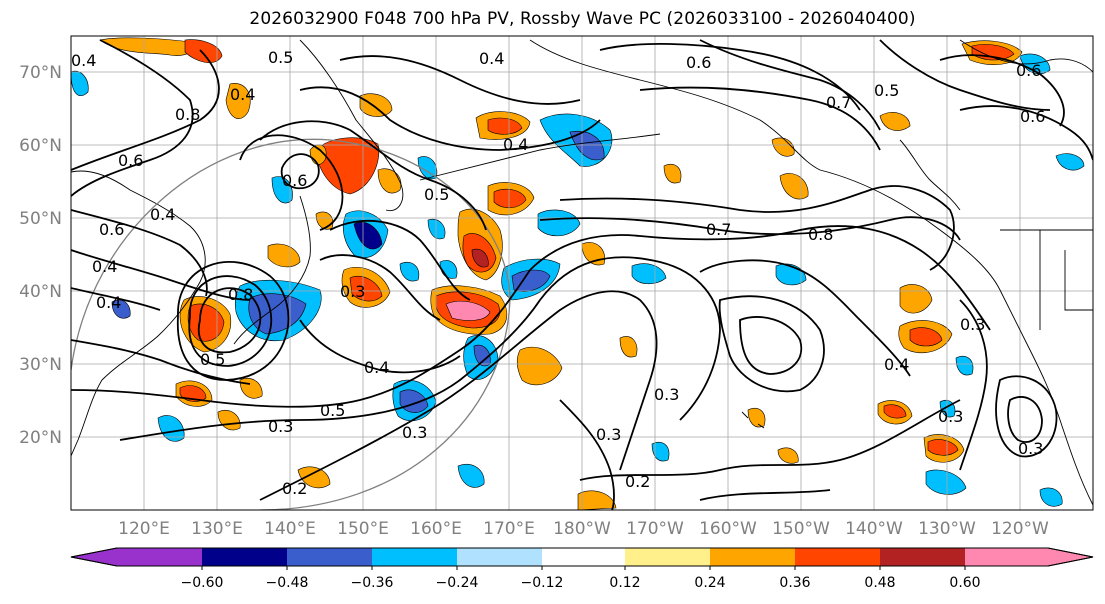  What do you see at coordinates (930, 175) in the screenshot?
I see `coastline-bc-inlets` at bounding box center [930, 175].